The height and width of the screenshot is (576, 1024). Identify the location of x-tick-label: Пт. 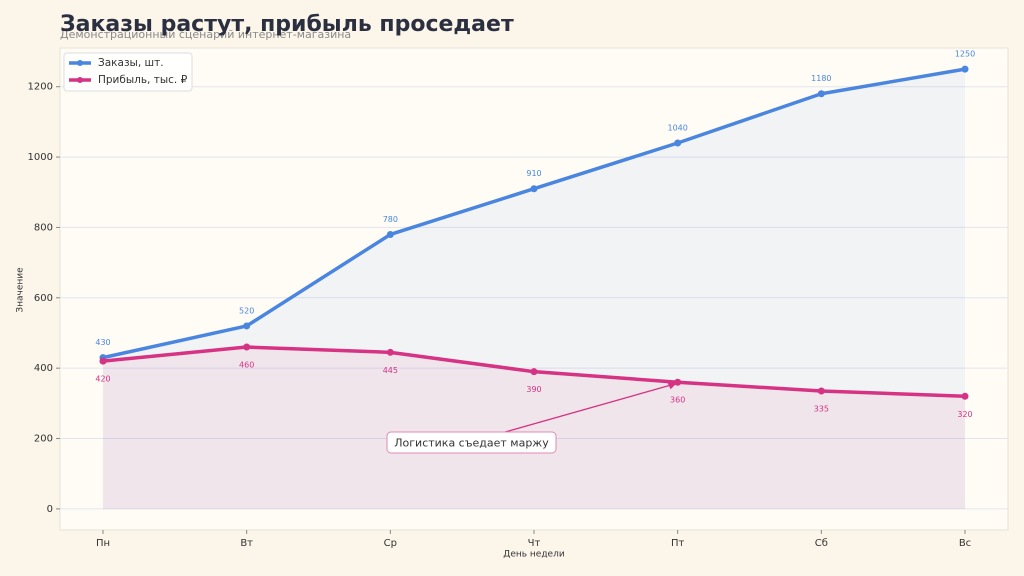
(678, 543).